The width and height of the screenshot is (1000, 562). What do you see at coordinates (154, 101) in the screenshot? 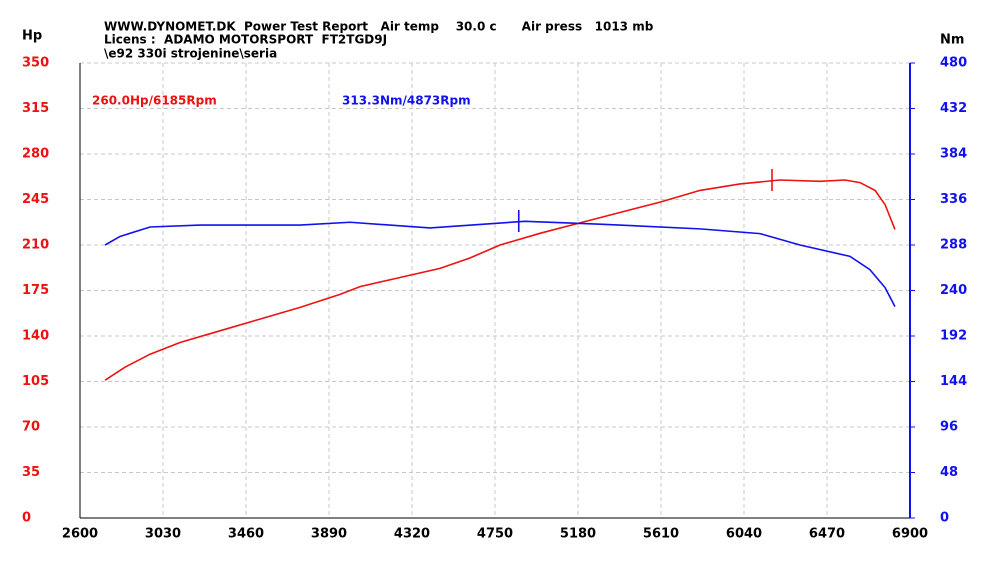
I see `annotation: 260.0Hp/6185Rpm` at bounding box center [154, 101].